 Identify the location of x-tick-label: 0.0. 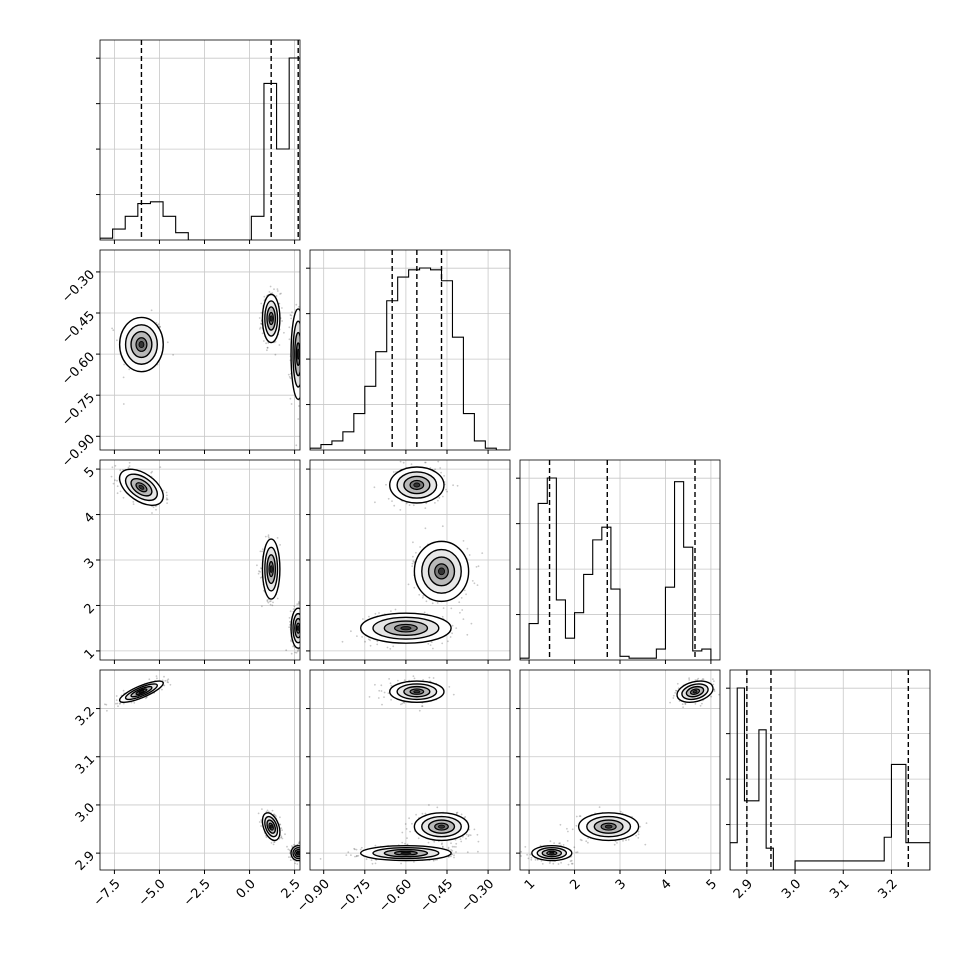
(246, 889).